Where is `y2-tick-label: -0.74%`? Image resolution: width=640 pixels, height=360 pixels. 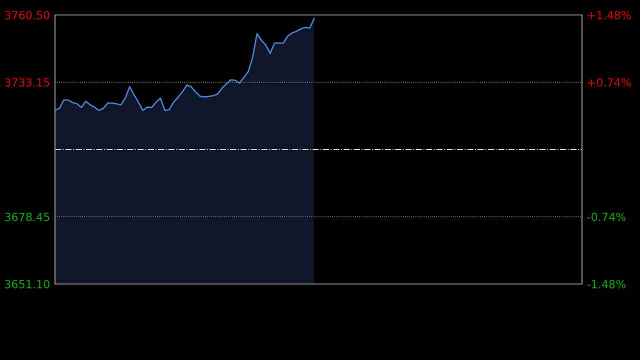 y2-tick-label: -0.74% is located at coordinates (606, 217).